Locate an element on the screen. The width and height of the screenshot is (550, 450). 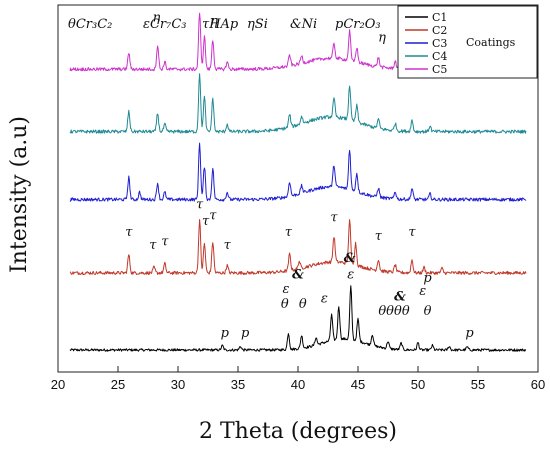
x-tick-label: 50 is located at coordinates (418, 384).